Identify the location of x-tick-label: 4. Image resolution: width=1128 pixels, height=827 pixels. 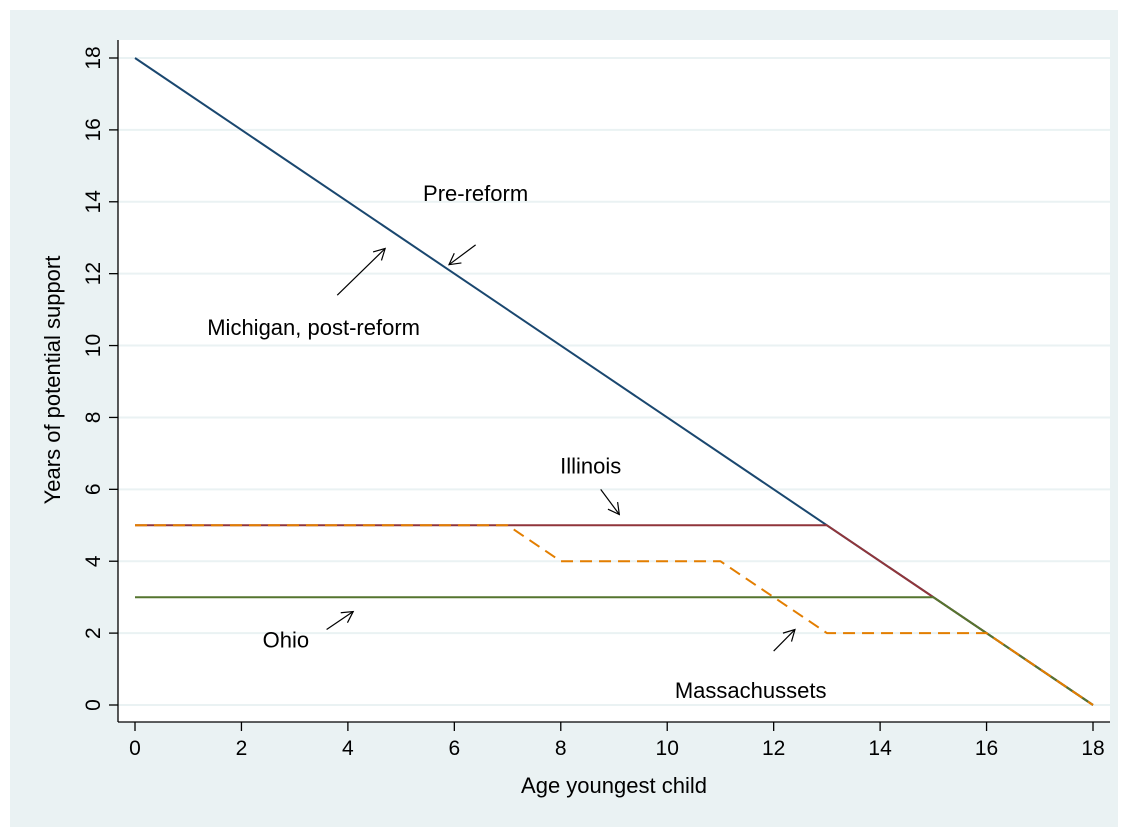
(348, 748).